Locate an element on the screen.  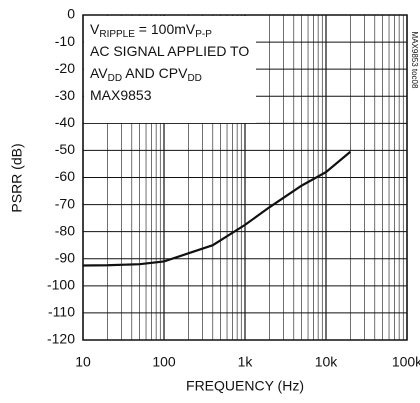
annotation-line: AVDD AND CPVDD is located at coordinates (146, 74).